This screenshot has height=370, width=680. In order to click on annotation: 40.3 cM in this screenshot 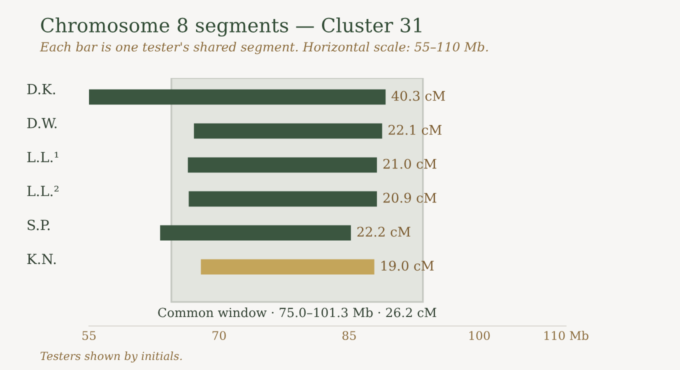, I will do `click(418, 95)`.